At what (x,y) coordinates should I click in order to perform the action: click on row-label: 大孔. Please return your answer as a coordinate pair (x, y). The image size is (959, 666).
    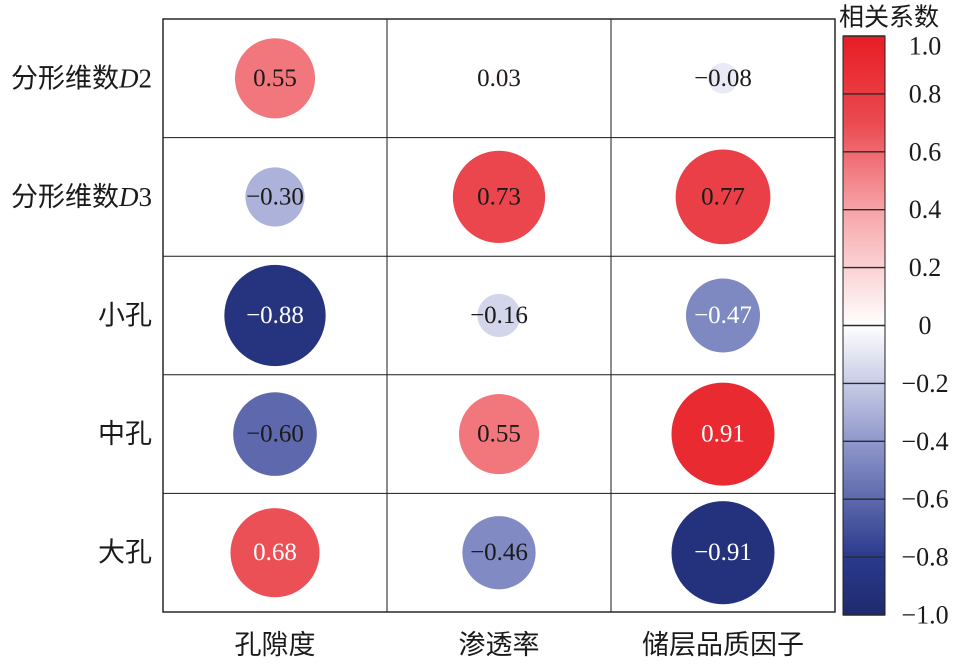
    Looking at the image, I should click on (125, 553).